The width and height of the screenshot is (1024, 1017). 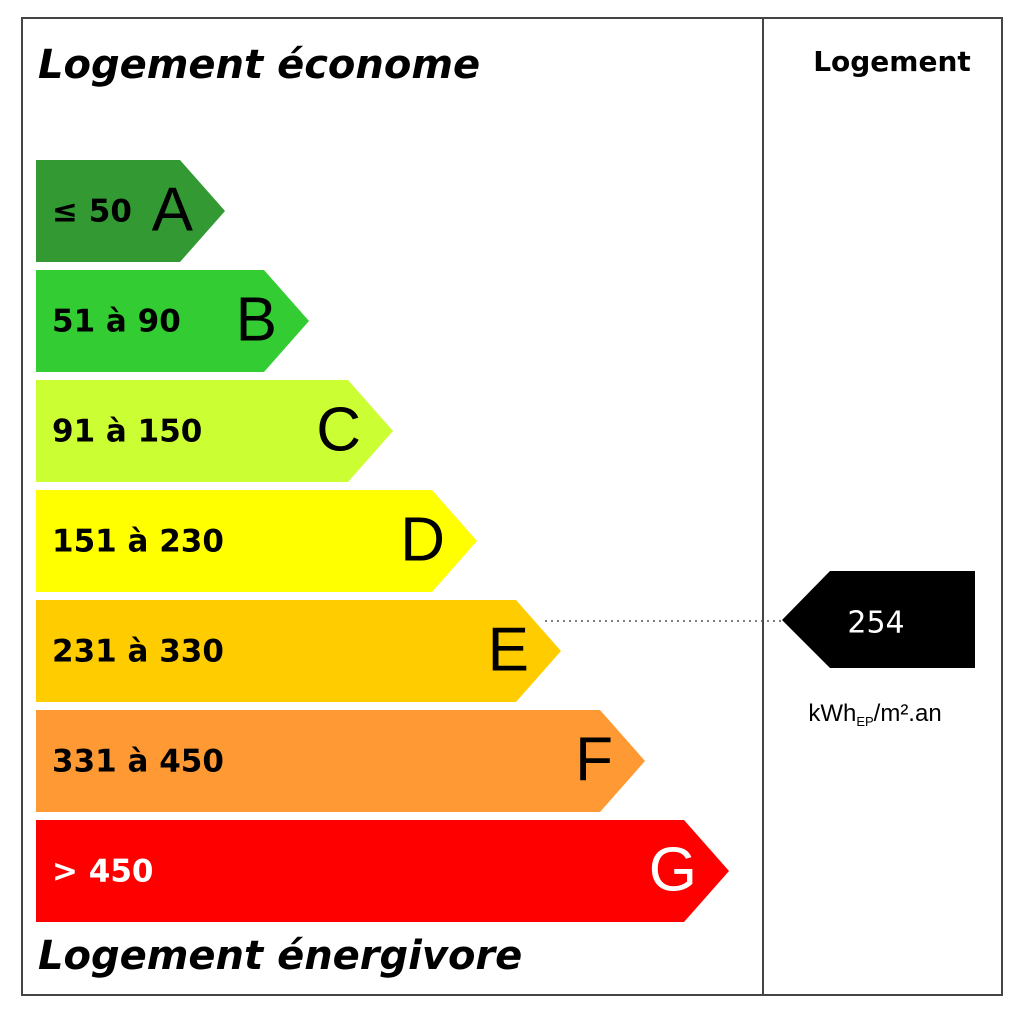 I want to click on class-letter: B, so click(x=256, y=319).